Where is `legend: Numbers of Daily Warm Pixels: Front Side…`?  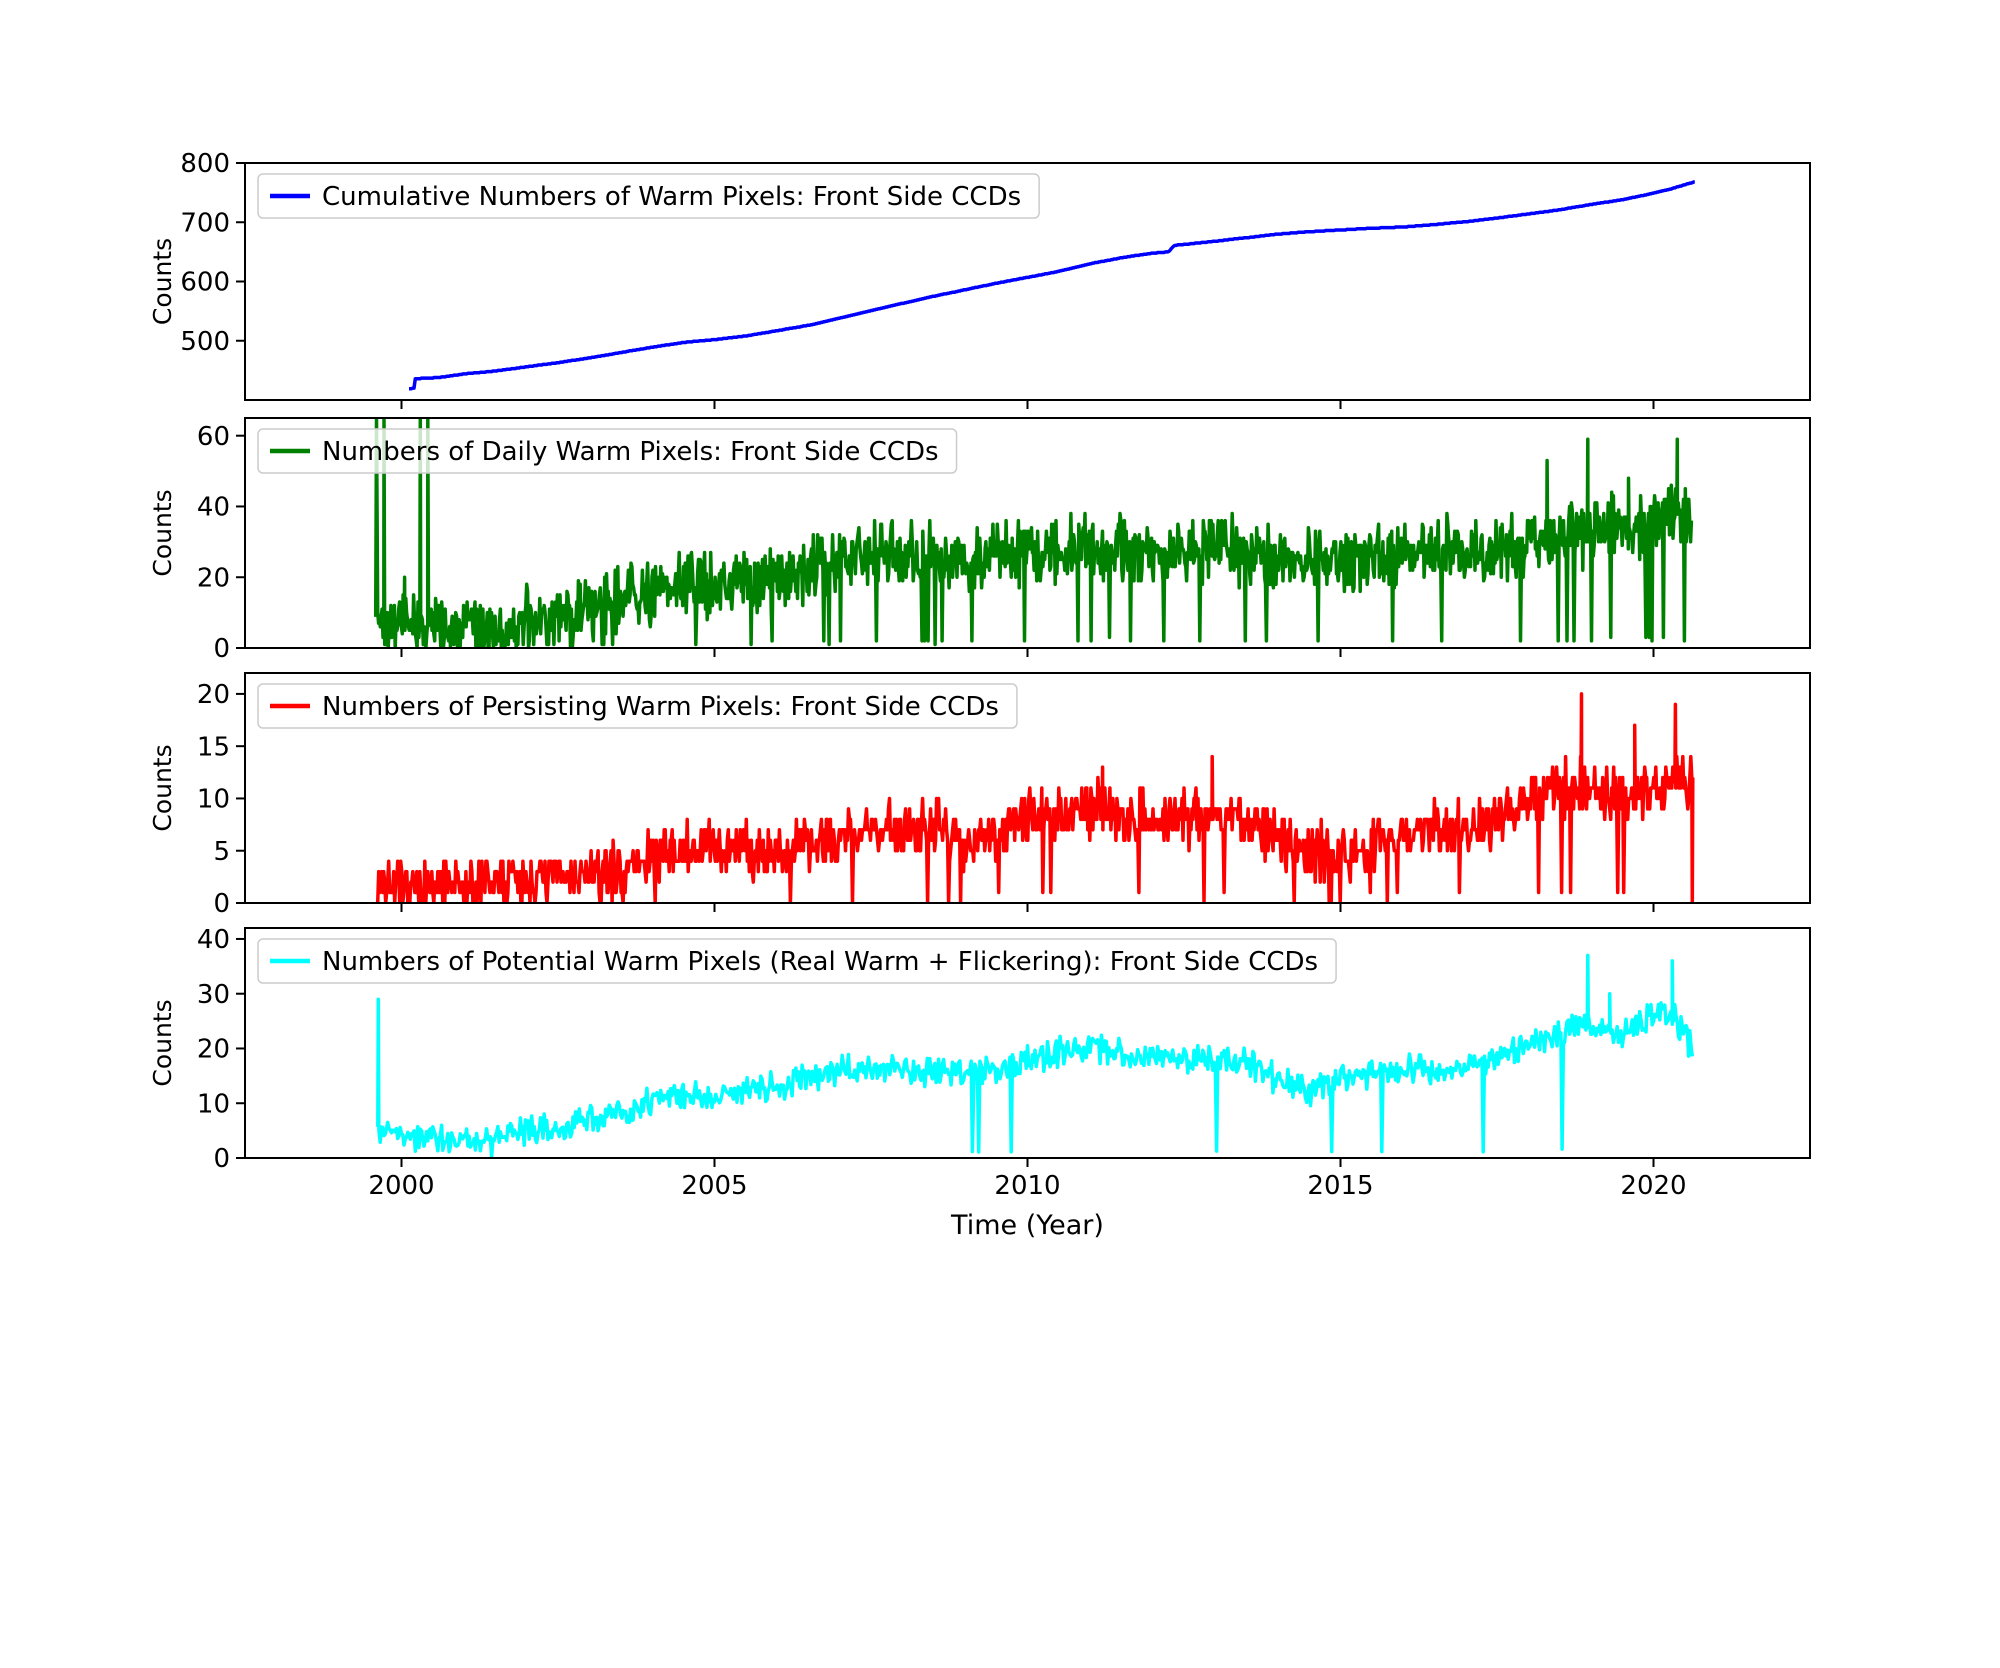
legend: Numbers of Daily Warm Pixels: Front Side… is located at coordinates (607, 451).